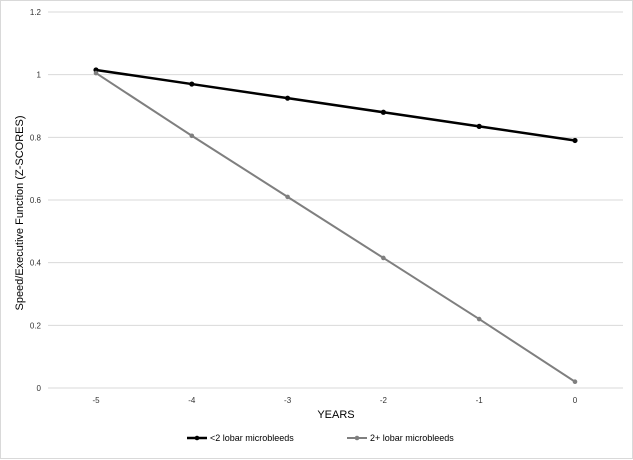 This screenshot has height=460, width=633. I want to click on y-tick-label: 0.4, so click(36, 263).